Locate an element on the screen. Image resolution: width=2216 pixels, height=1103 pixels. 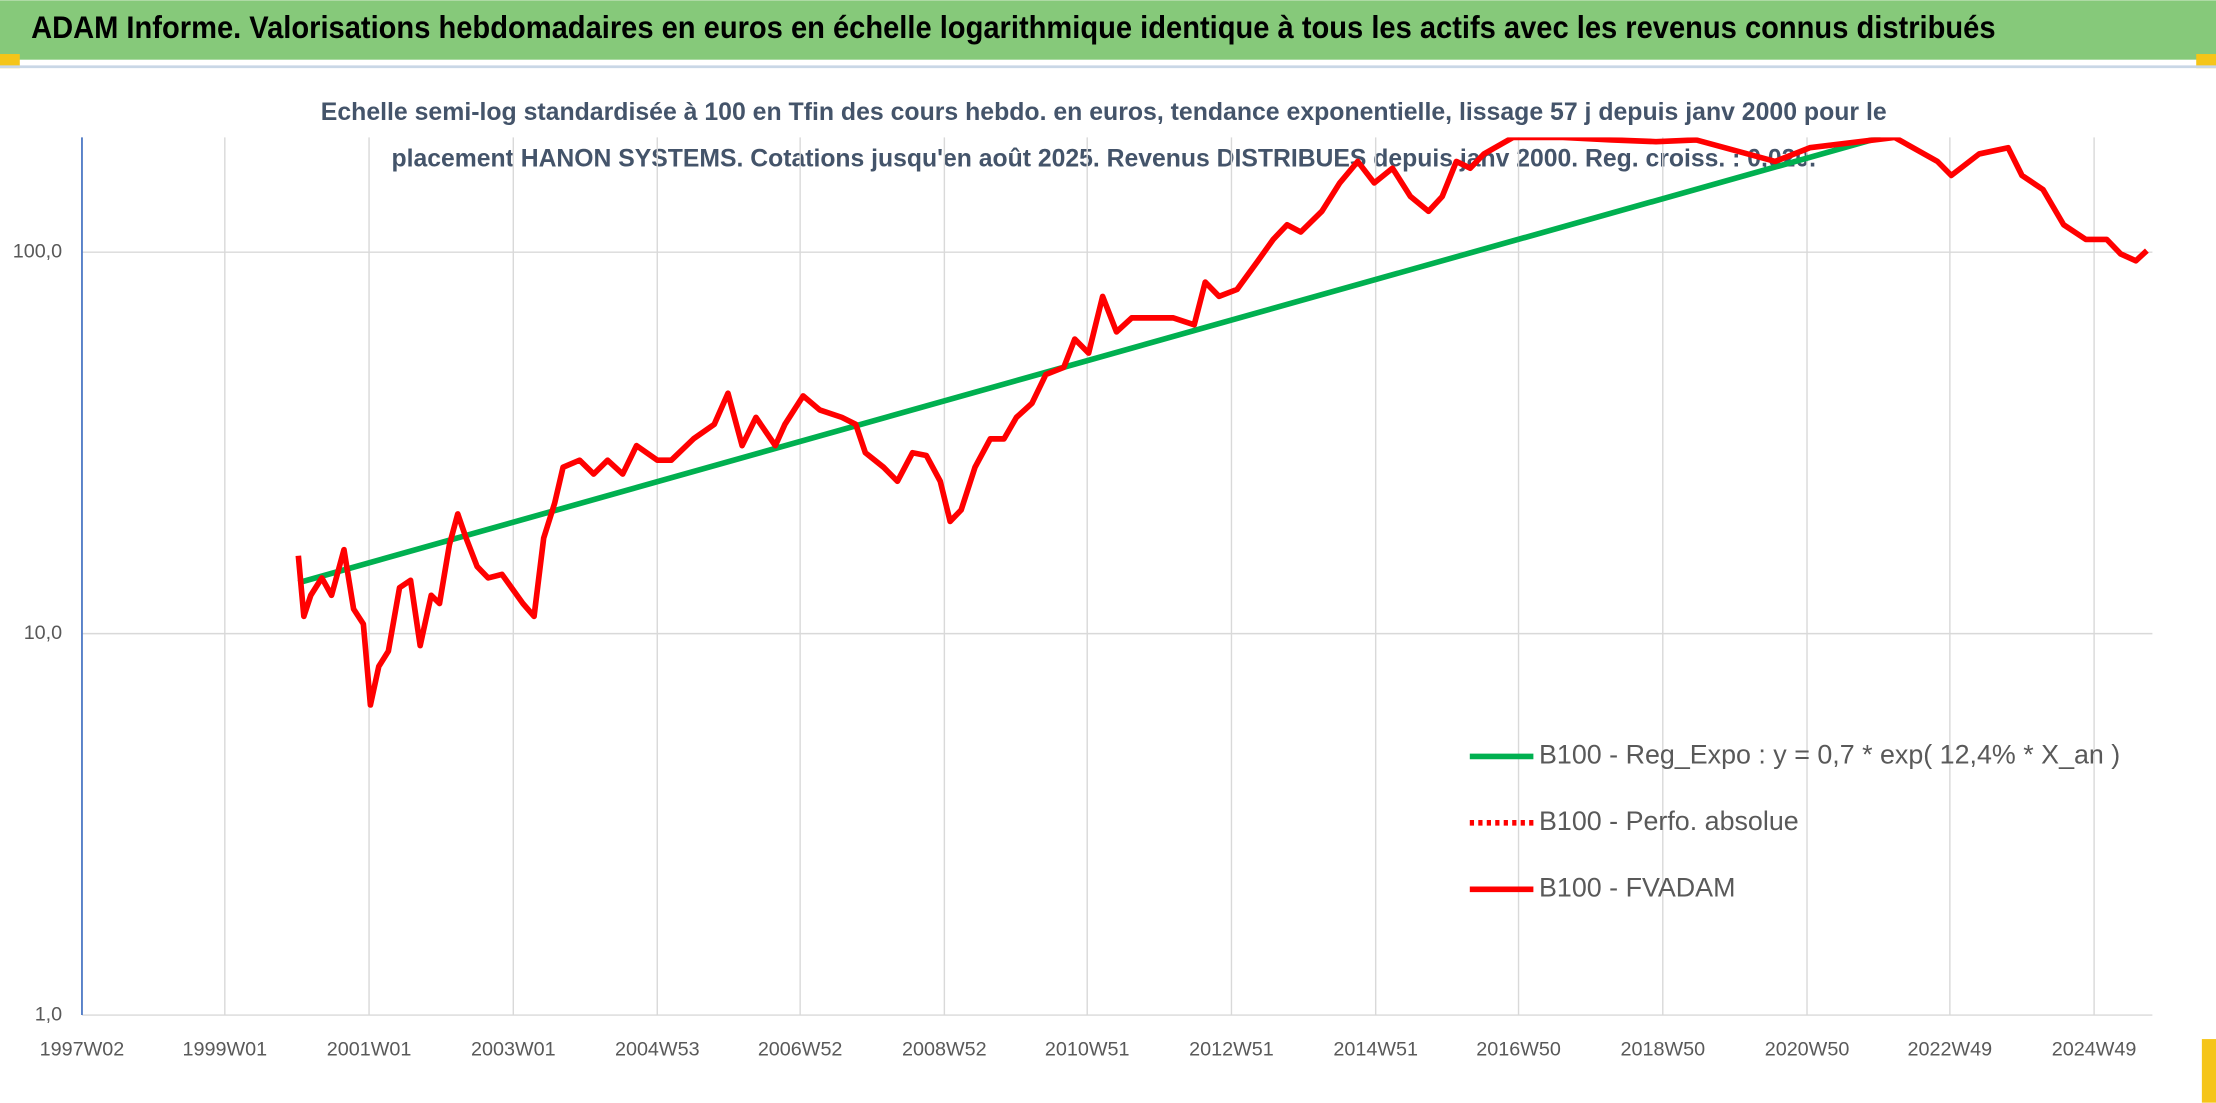
x-tick-label: 2003W01 is located at coordinates (513, 1050).